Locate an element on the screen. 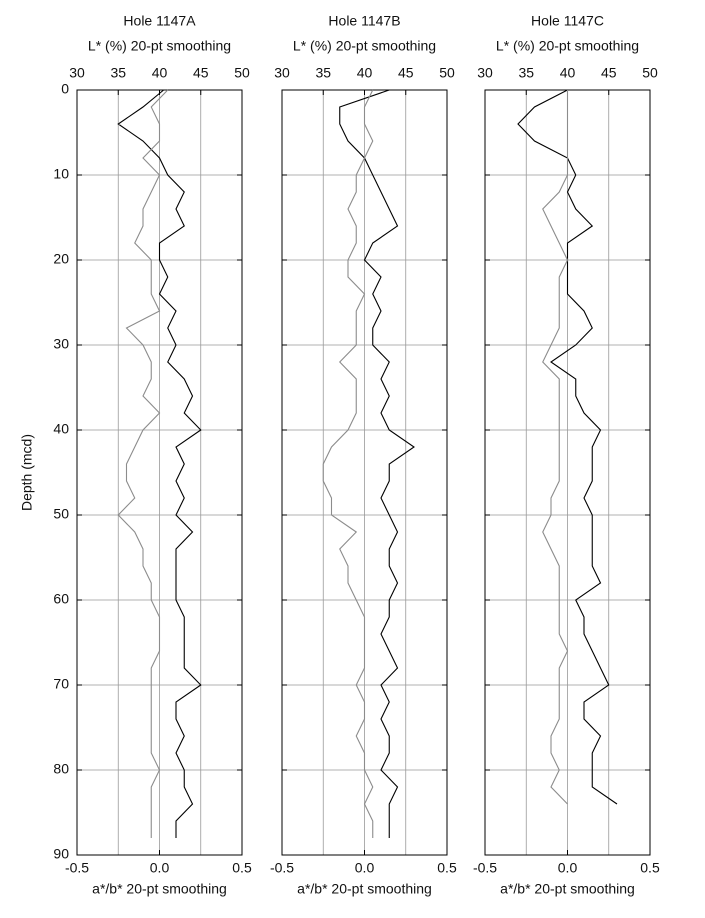 The image size is (705, 918). y-tick-label: 20 is located at coordinates (61, 259).